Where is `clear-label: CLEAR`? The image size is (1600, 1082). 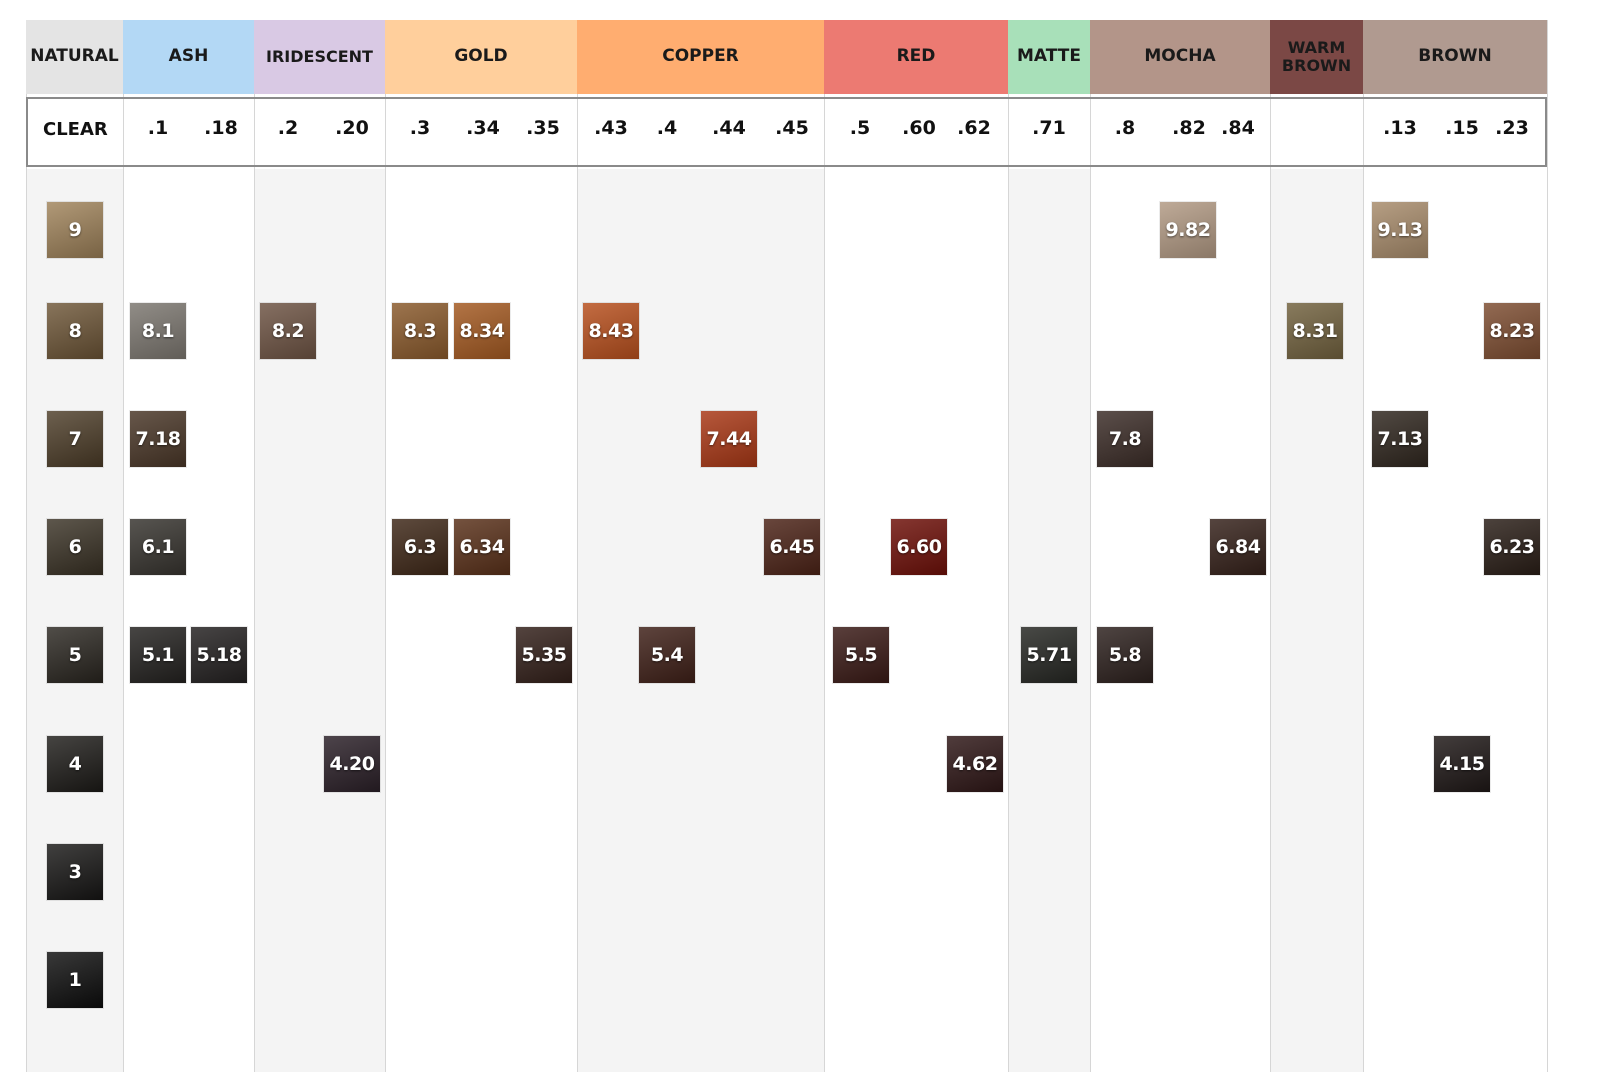 clear-label: CLEAR is located at coordinates (75, 129).